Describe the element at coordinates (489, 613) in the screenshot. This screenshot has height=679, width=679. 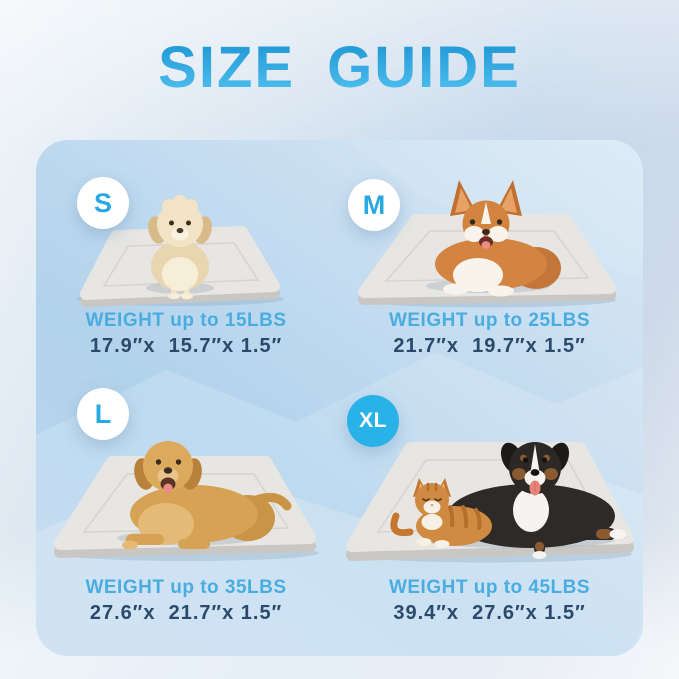
I see `dimensions-label-xl: 39.4″x 27.6″x 1.5″` at that location.